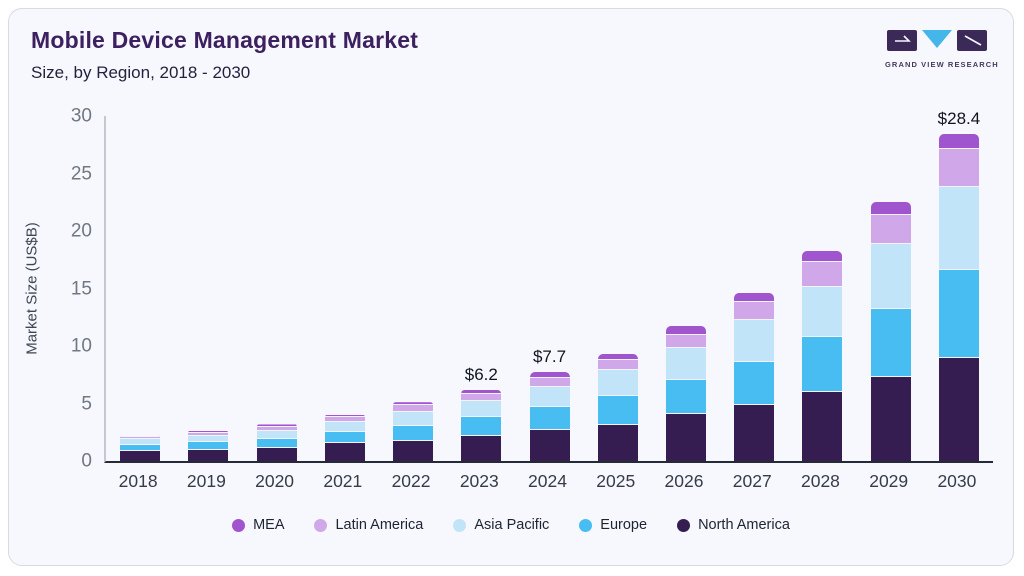 The height and width of the screenshot is (576, 1024). What do you see at coordinates (479, 481) in the screenshot?
I see `x-tick-label: 2023` at bounding box center [479, 481].